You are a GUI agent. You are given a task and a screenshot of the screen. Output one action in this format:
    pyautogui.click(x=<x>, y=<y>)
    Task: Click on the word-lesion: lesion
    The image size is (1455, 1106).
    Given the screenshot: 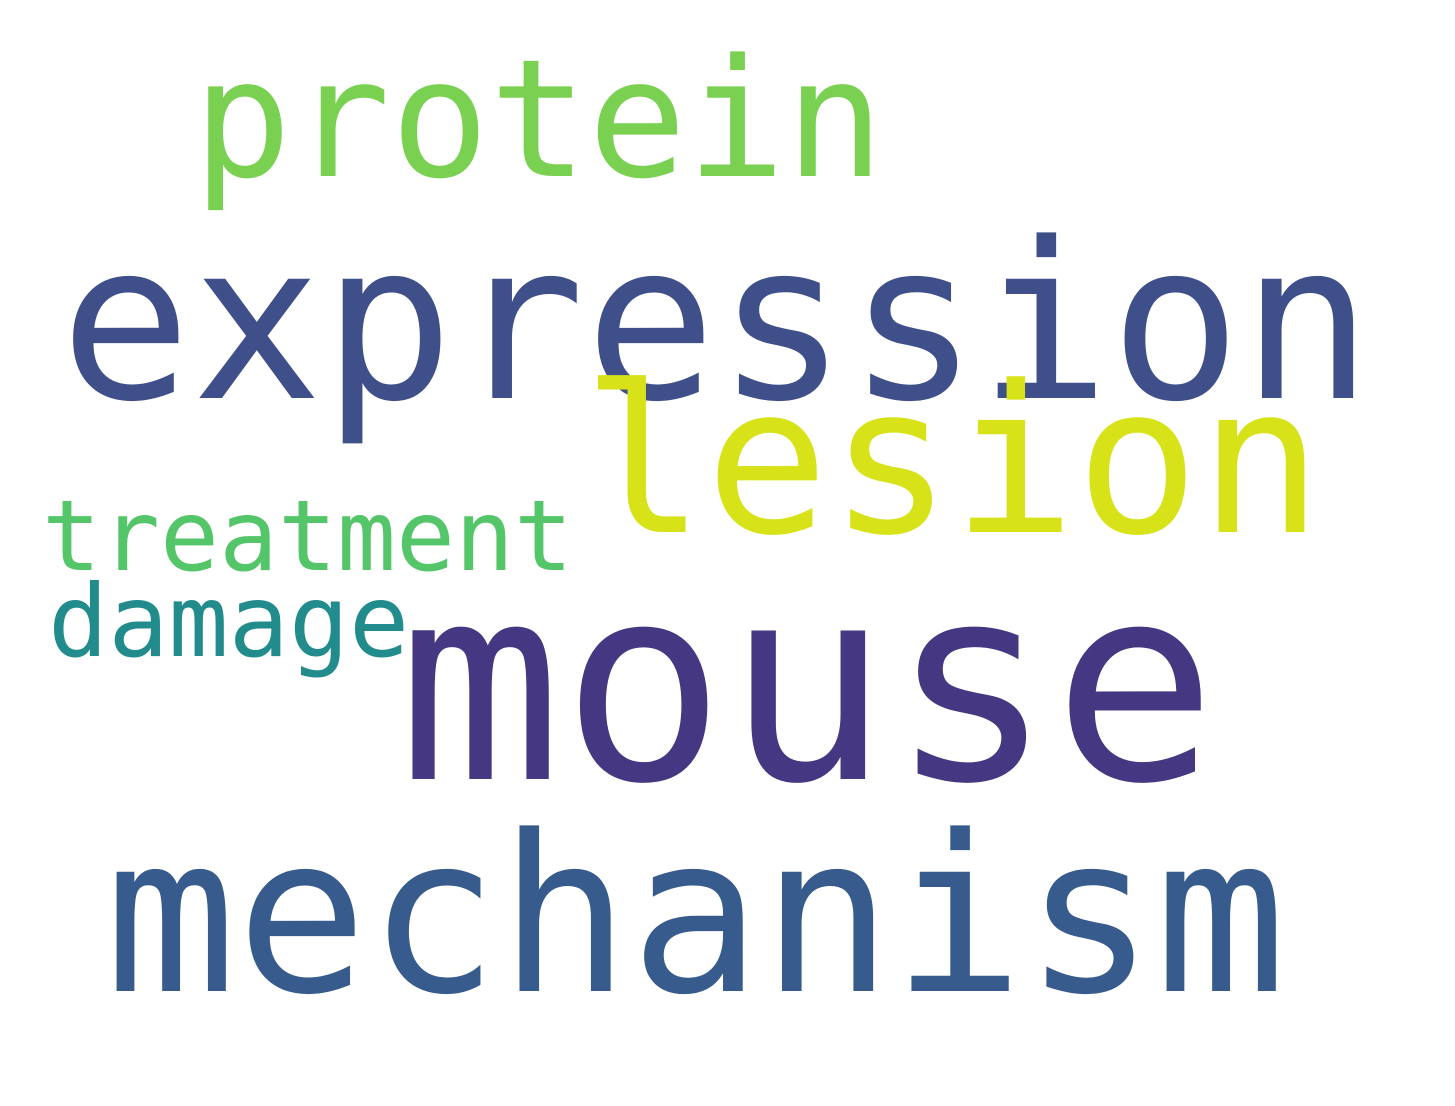 What is the action you would take?
    pyautogui.click(x=952, y=462)
    